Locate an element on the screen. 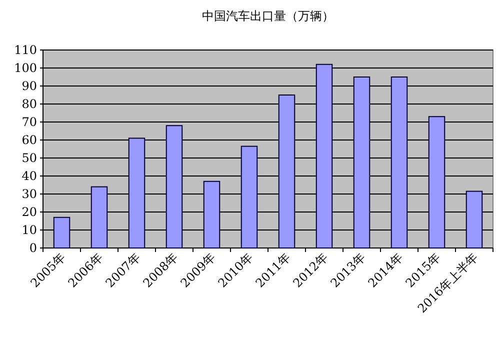 This screenshot has height=338, width=500. y-tick-label: 60 is located at coordinates (29, 140).